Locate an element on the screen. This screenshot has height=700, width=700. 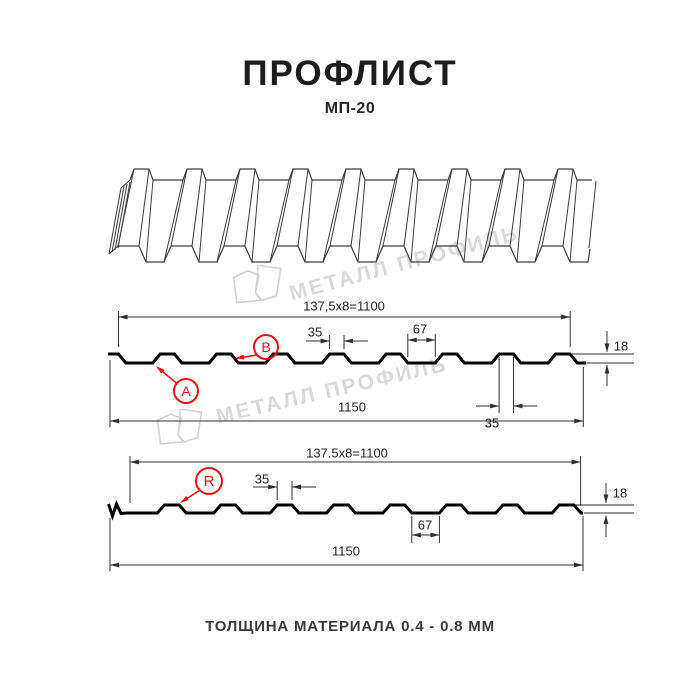
dim-rib-top-width-top: 35 is located at coordinates (315, 332).